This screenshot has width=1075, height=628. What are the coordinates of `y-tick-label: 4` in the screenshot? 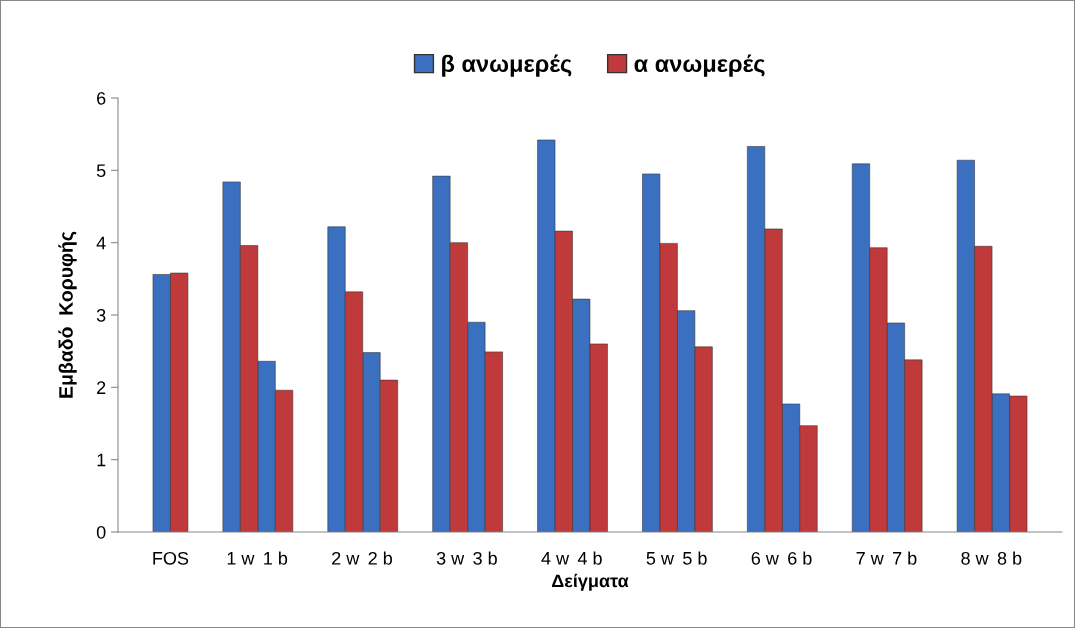 It's located at (101, 243).